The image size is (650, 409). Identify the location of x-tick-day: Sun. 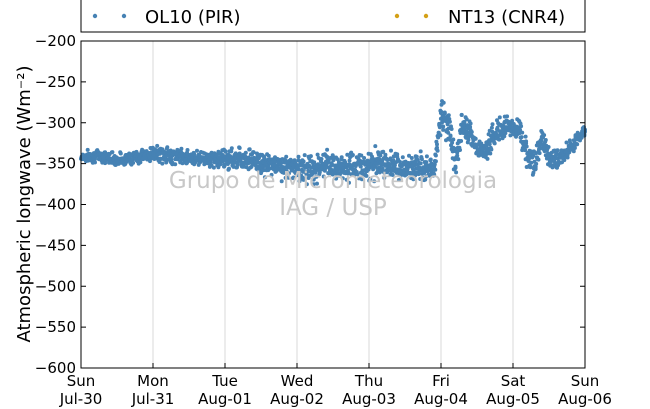
(81, 381).